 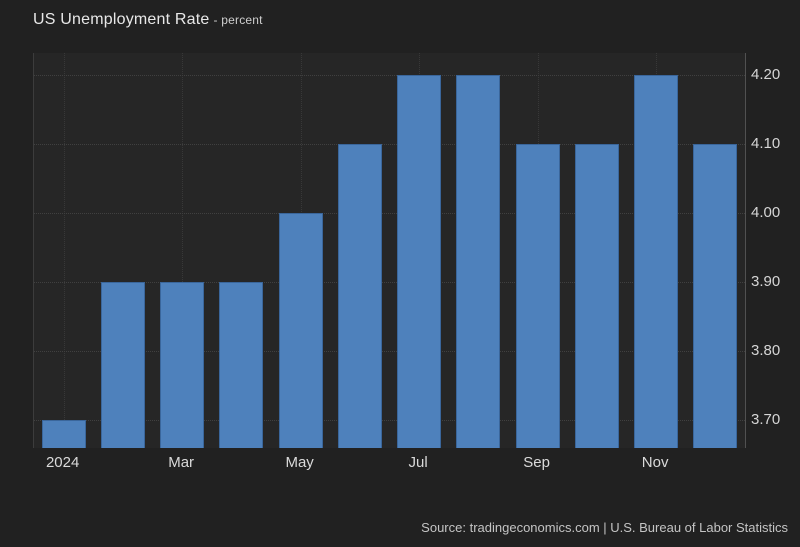 What do you see at coordinates (181, 462) in the screenshot?
I see `x-axis-tick-label: Mar` at bounding box center [181, 462].